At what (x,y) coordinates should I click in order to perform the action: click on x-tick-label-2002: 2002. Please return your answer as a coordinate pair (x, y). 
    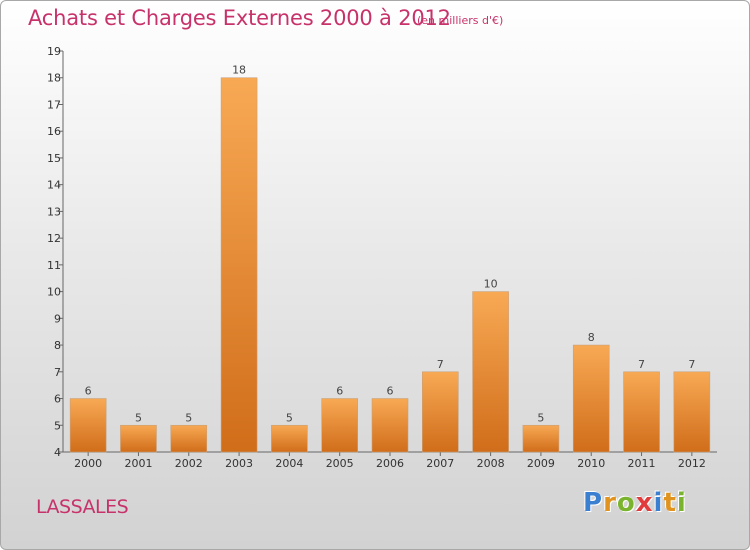
    Looking at the image, I should click on (189, 463).